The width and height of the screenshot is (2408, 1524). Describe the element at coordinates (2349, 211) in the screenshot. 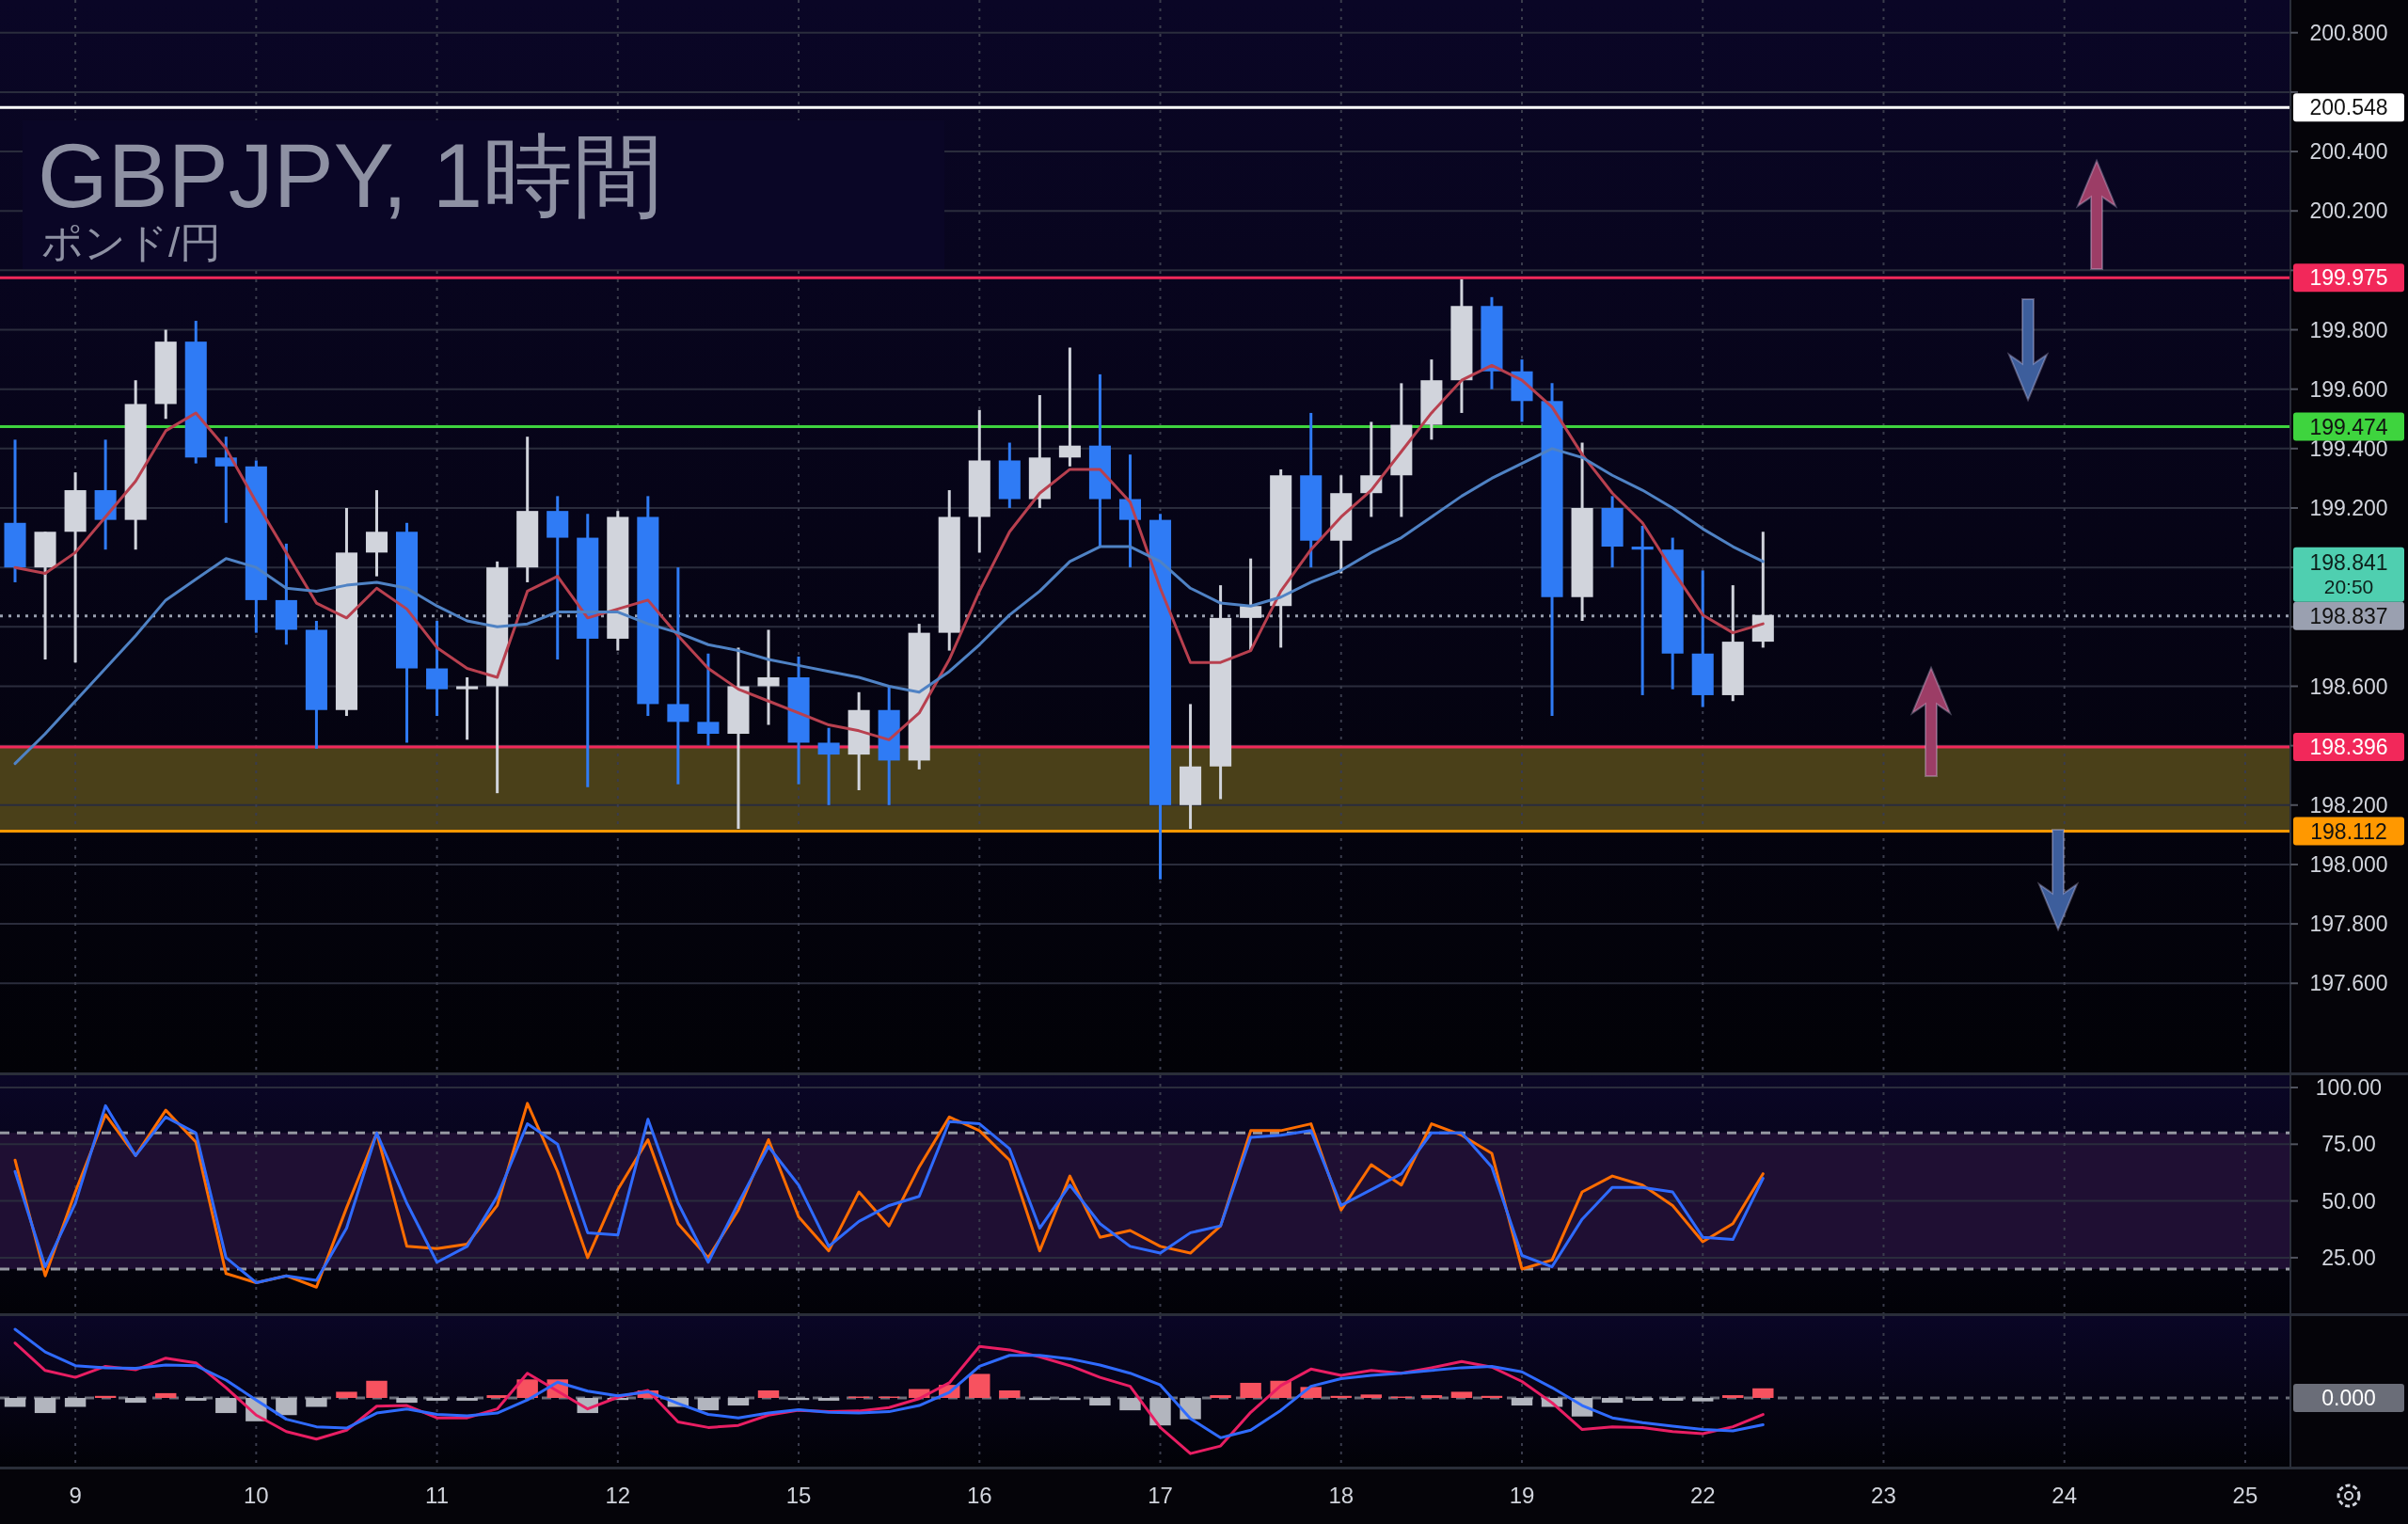

I see `y-tick-label: 200.200` at that location.